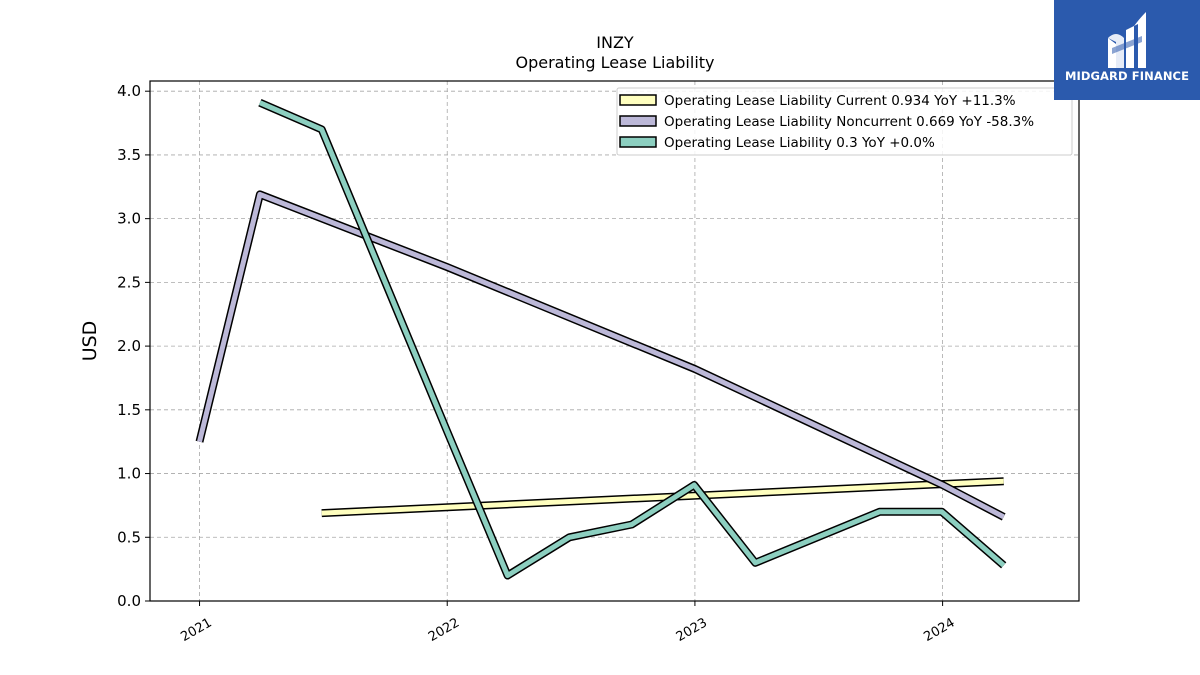  I want to click on series-line, so click(662, 497).